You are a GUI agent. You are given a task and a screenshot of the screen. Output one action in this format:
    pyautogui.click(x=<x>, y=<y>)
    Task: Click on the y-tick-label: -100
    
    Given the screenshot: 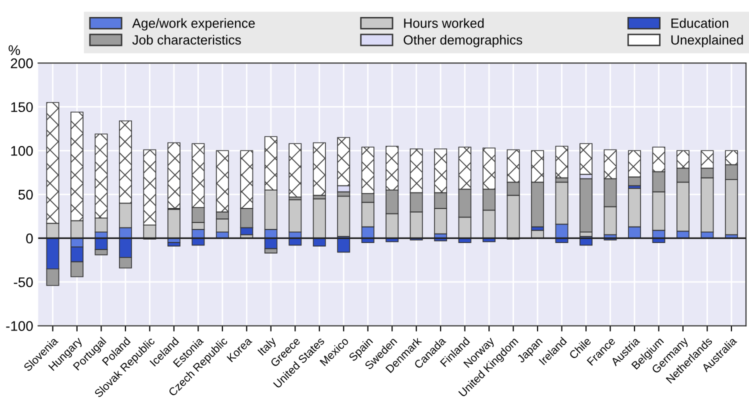 What is the action you would take?
    pyautogui.click(x=19, y=326)
    